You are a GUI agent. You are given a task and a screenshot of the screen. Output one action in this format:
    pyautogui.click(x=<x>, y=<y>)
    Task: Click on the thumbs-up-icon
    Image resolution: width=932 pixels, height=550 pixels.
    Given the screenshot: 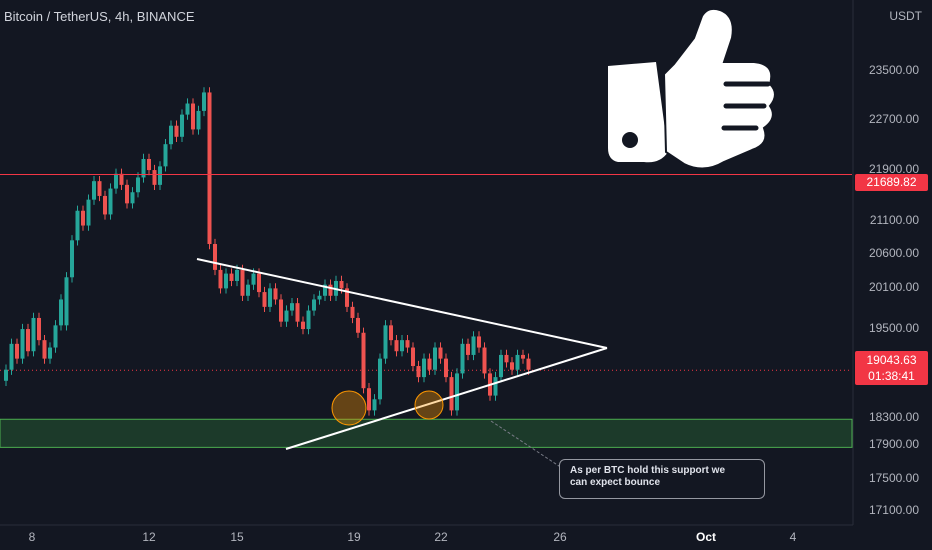 What is the action you would take?
    pyautogui.click(x=692, y=88)
    